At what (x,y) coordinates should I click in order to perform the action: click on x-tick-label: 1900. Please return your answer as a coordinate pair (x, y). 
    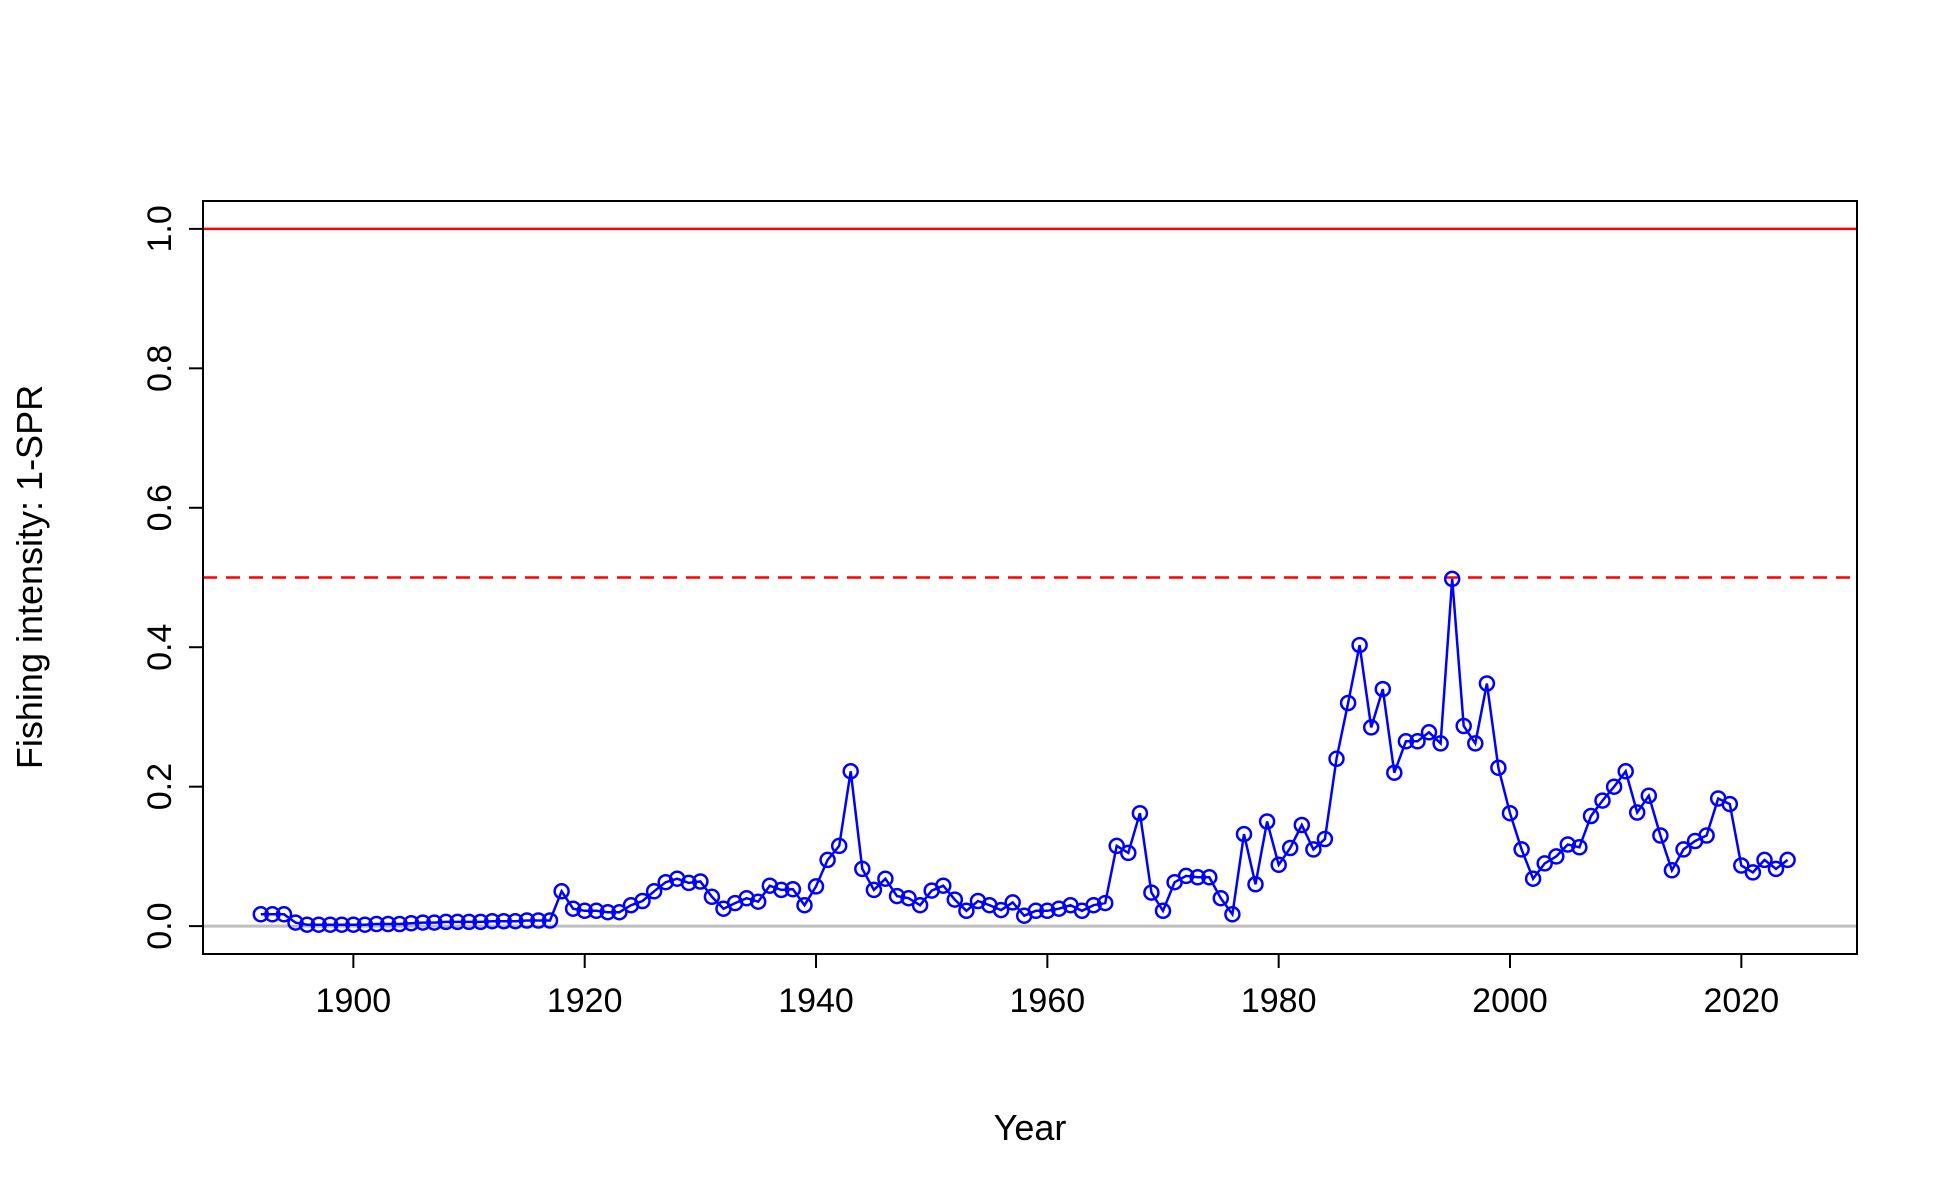
    Looking at the image, I should click on (354, 1001).